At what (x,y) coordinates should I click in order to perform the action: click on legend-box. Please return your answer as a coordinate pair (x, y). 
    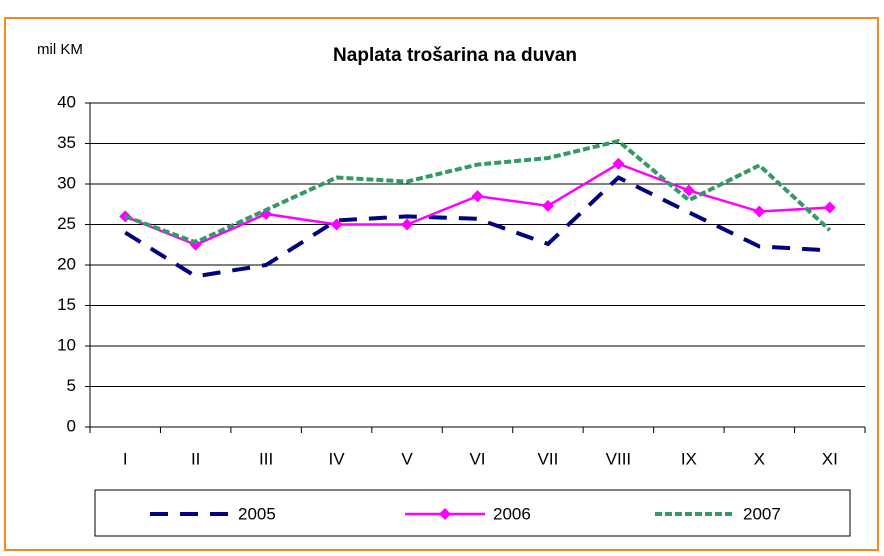
    Looking at the image, I should click on (472, 513).